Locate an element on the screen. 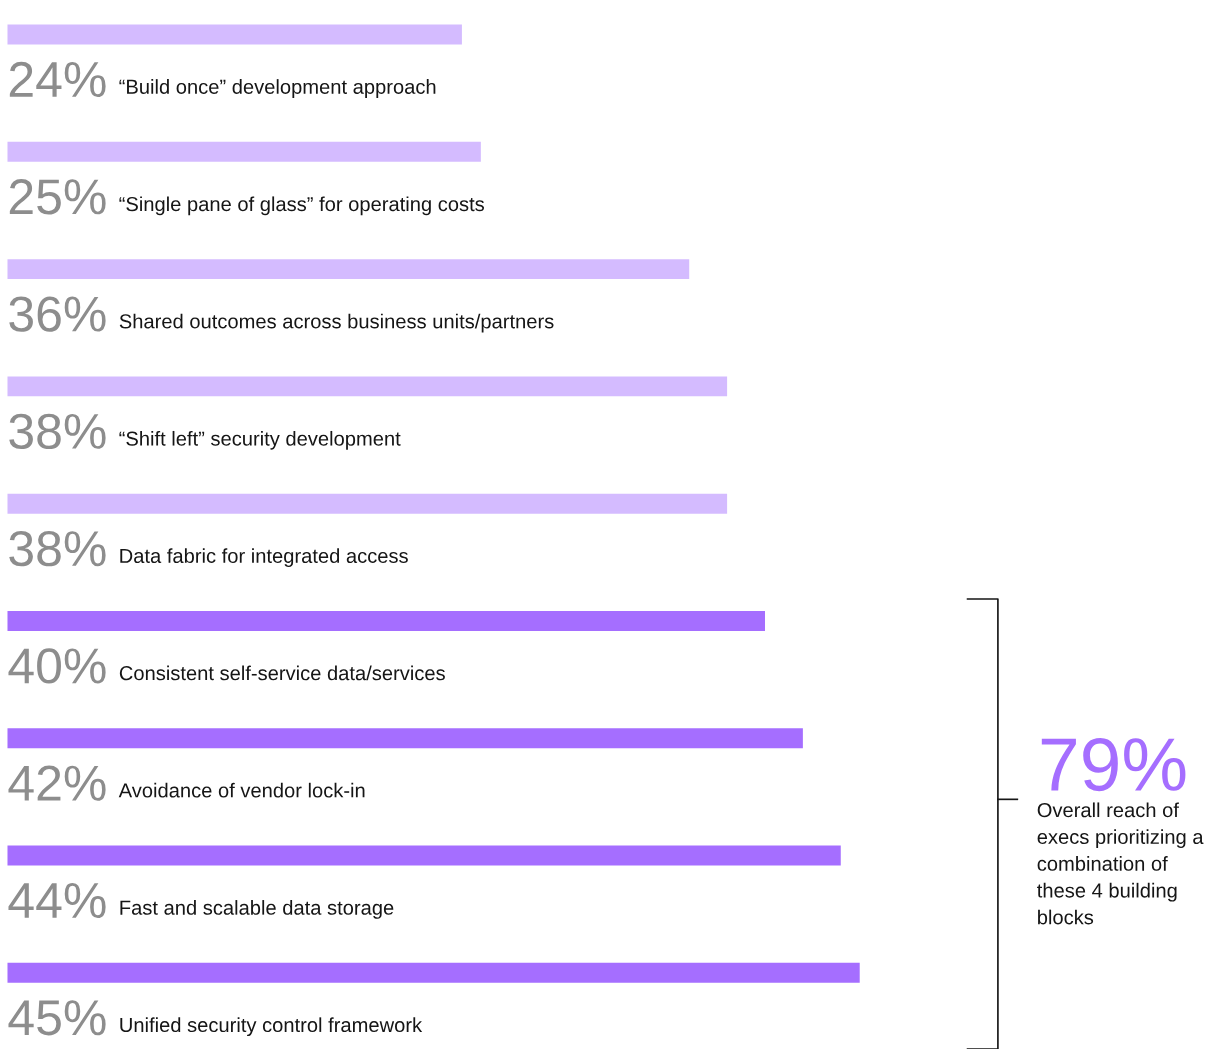  text: 79% is located at coordinates (1113, 765).